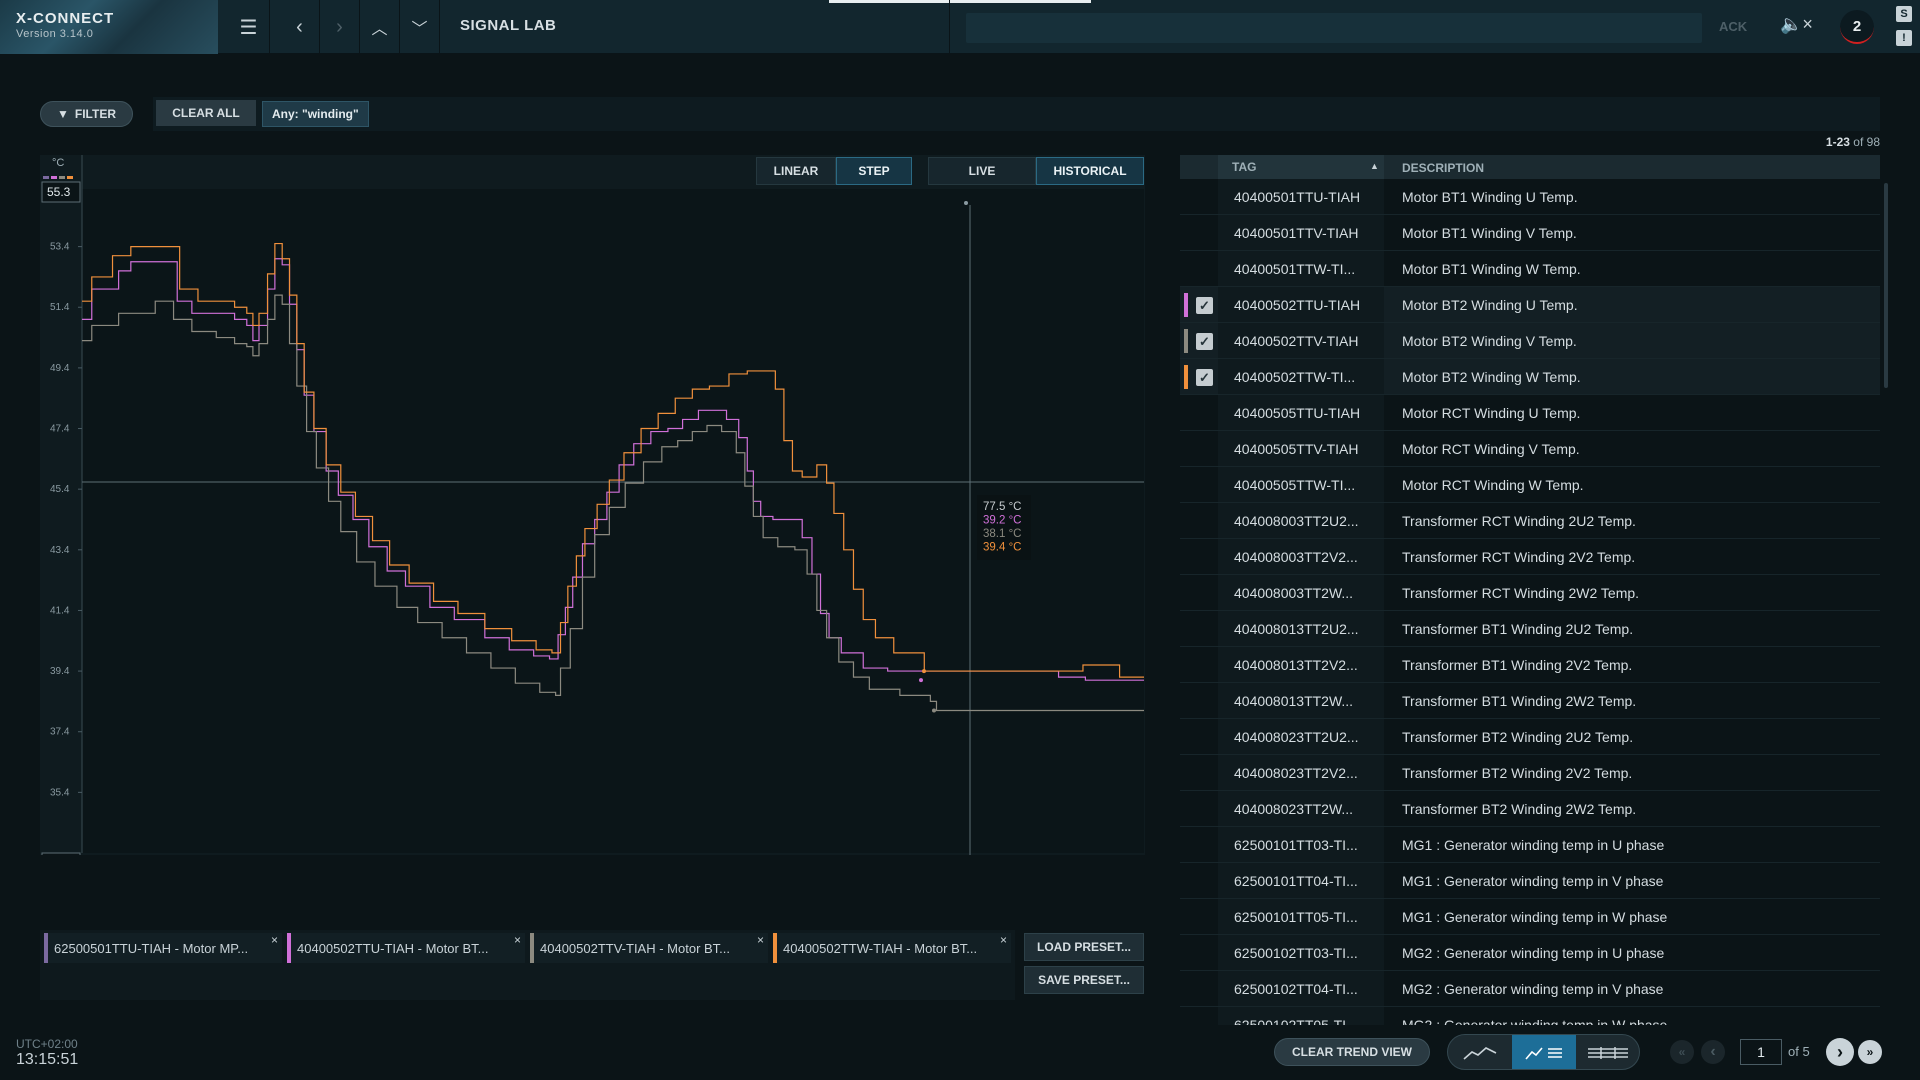 The width and height of the screenshot is (1920, 1080). I want to click on chevron-down-icon: ﹀, so click(420, 27).